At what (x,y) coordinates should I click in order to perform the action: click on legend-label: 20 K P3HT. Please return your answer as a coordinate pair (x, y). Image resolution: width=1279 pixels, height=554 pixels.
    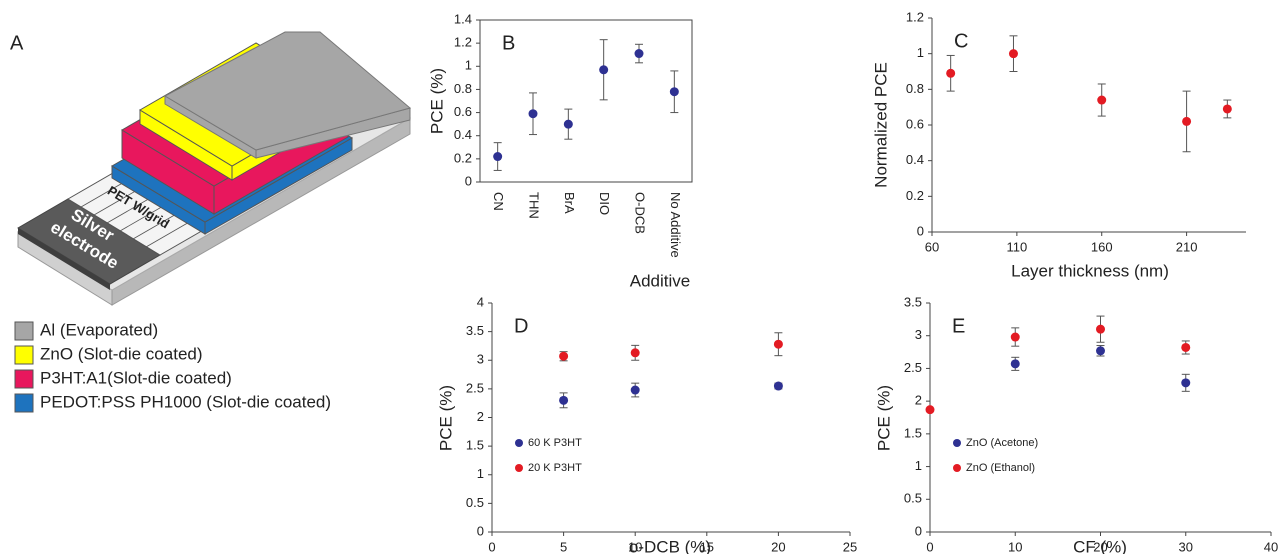
    Looking at the image, I should click on (555, 468).